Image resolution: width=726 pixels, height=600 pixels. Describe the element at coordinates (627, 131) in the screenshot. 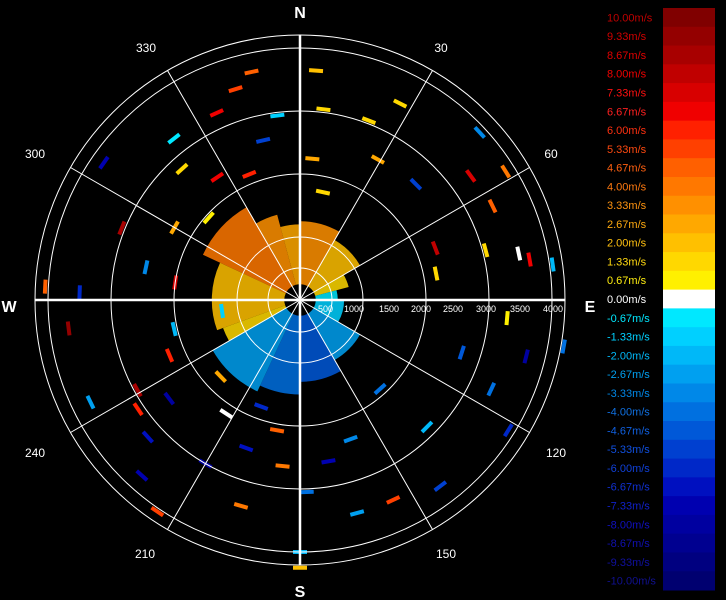

I see `colorbar-label: 6.00m/s` at that location.